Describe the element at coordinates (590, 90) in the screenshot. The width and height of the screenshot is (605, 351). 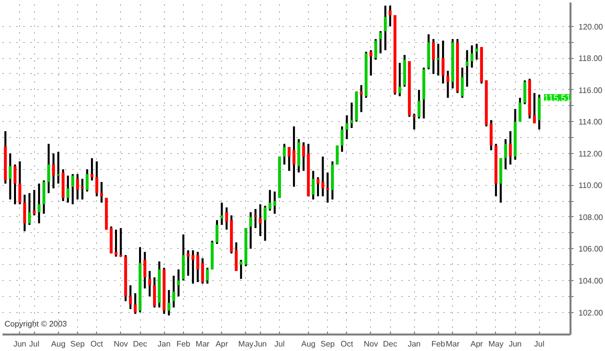
I see `y-tick-label: 116.00` at that location.